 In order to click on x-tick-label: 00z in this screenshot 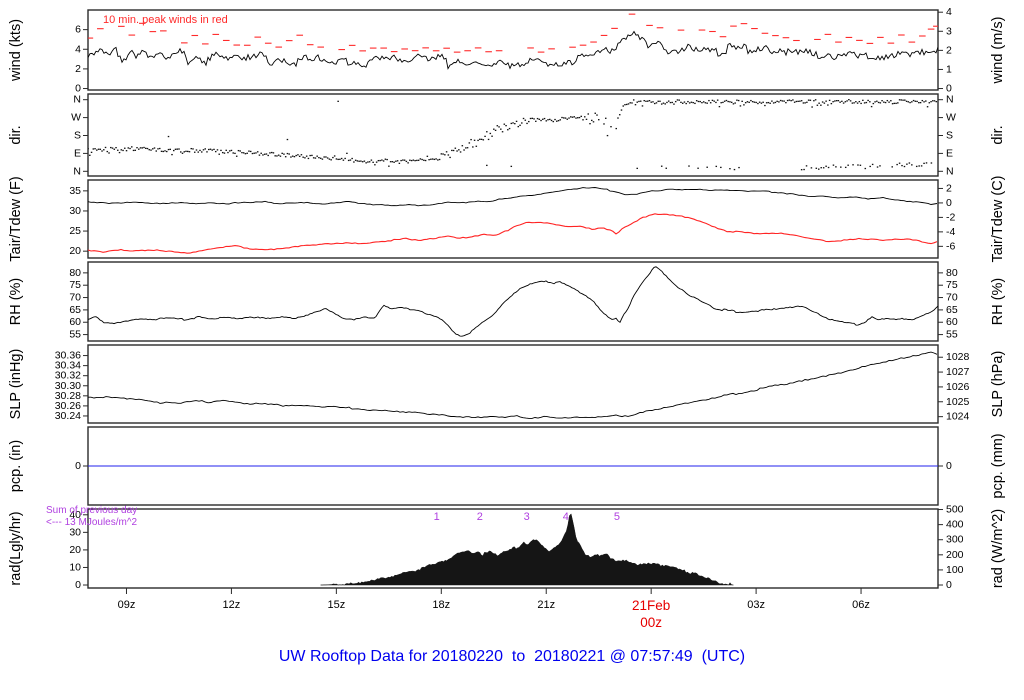, I will do `click(651, 622)`.